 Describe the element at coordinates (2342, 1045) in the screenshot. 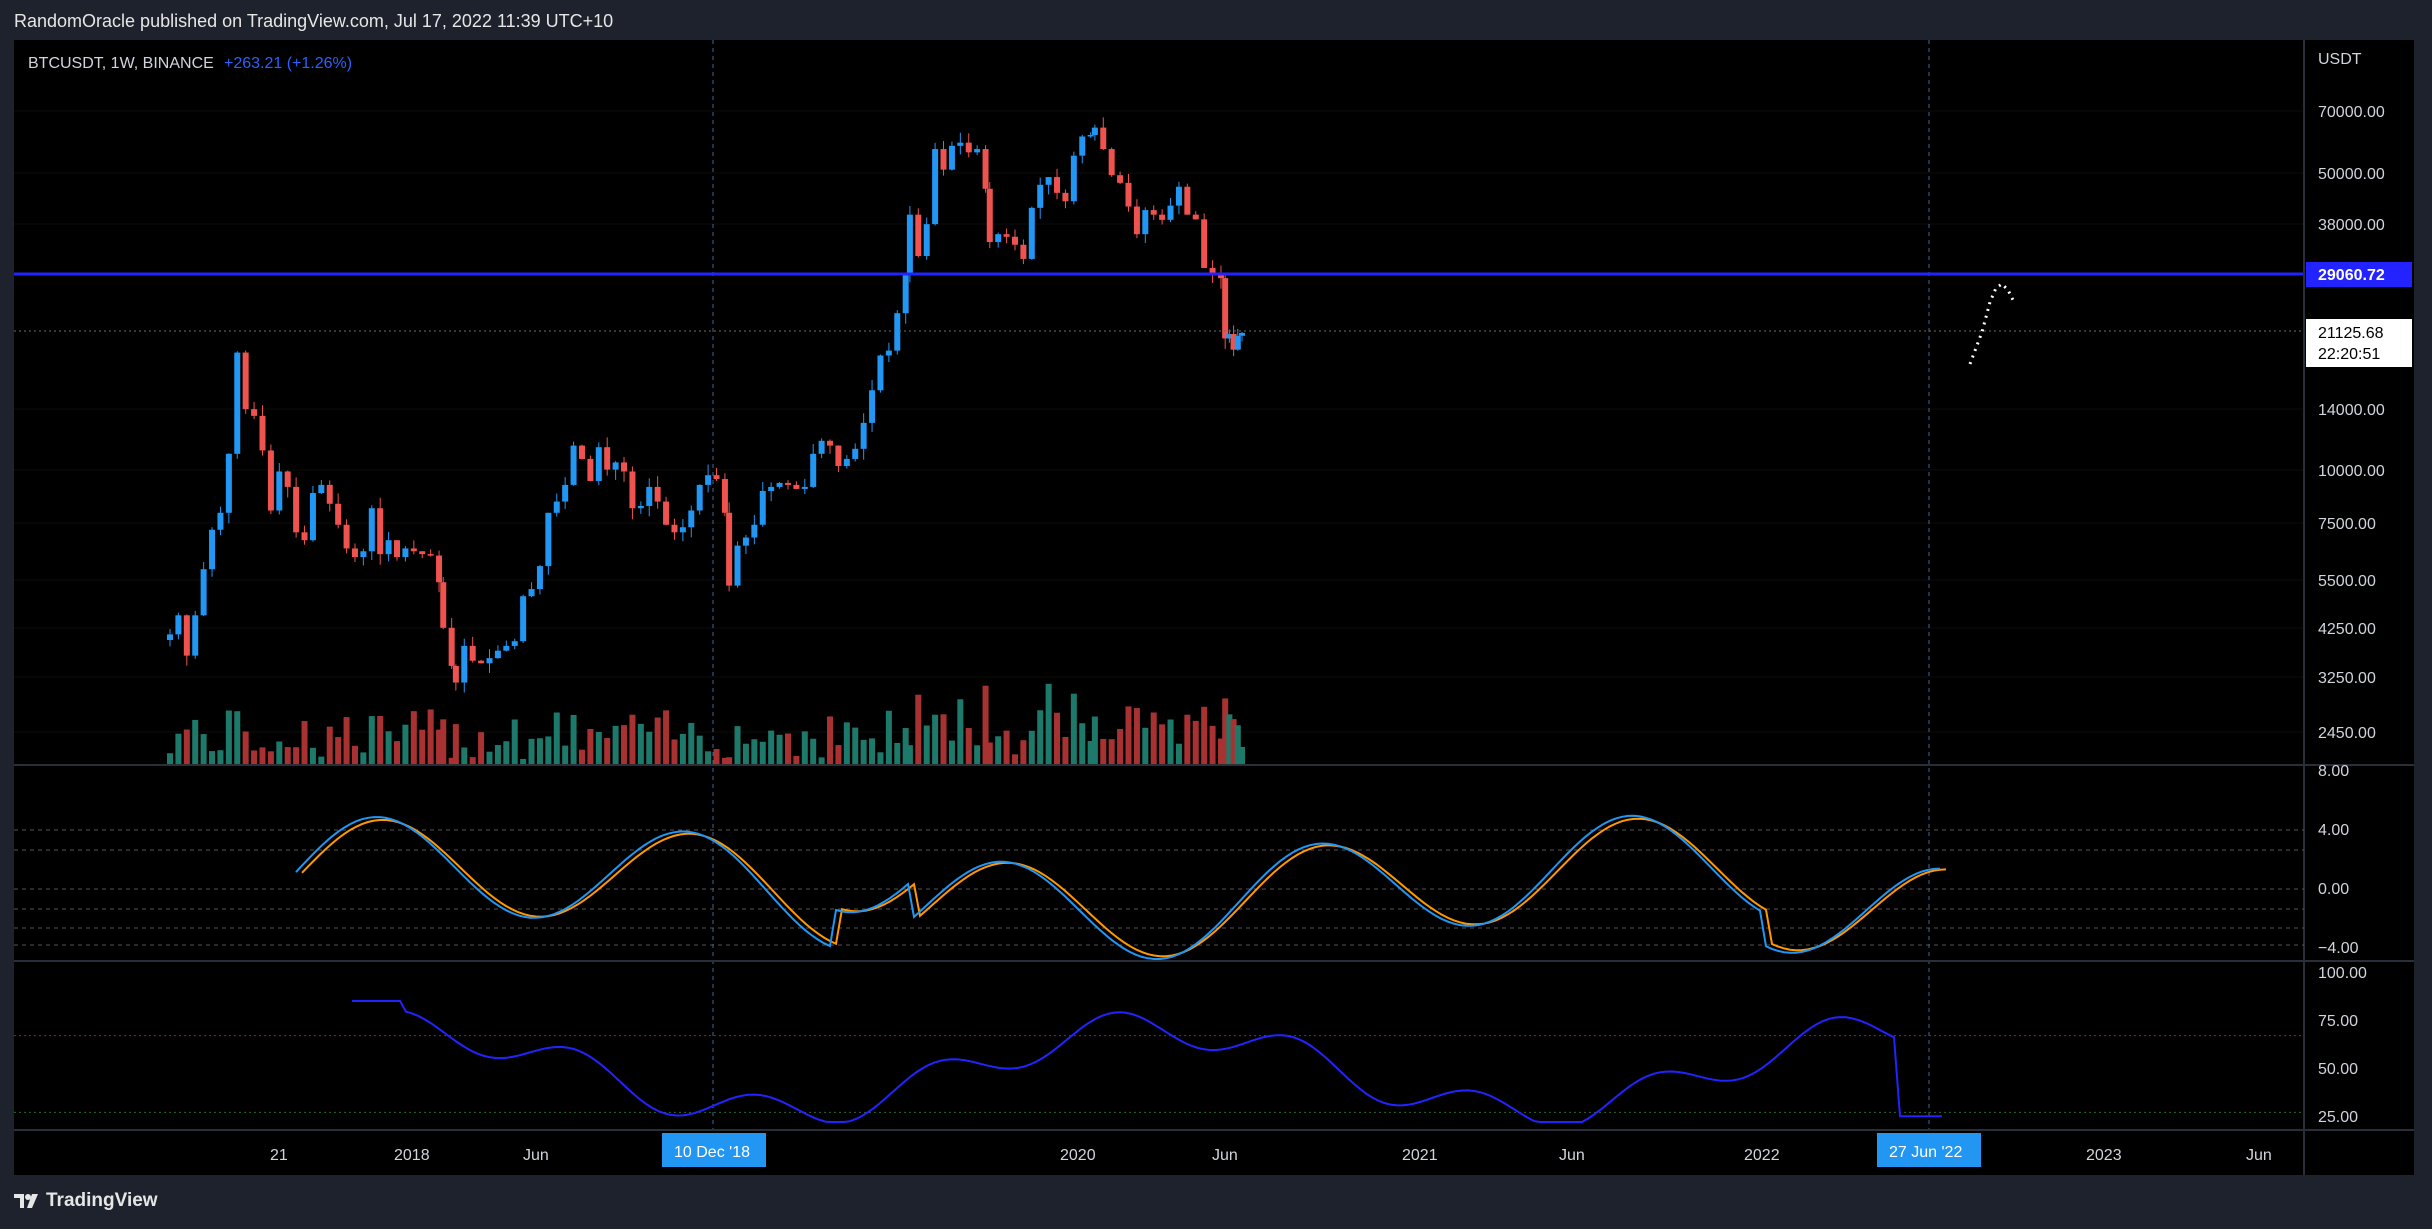

I see `rsi-scale: 100.00 75.00 50.00 25.00` at that location.